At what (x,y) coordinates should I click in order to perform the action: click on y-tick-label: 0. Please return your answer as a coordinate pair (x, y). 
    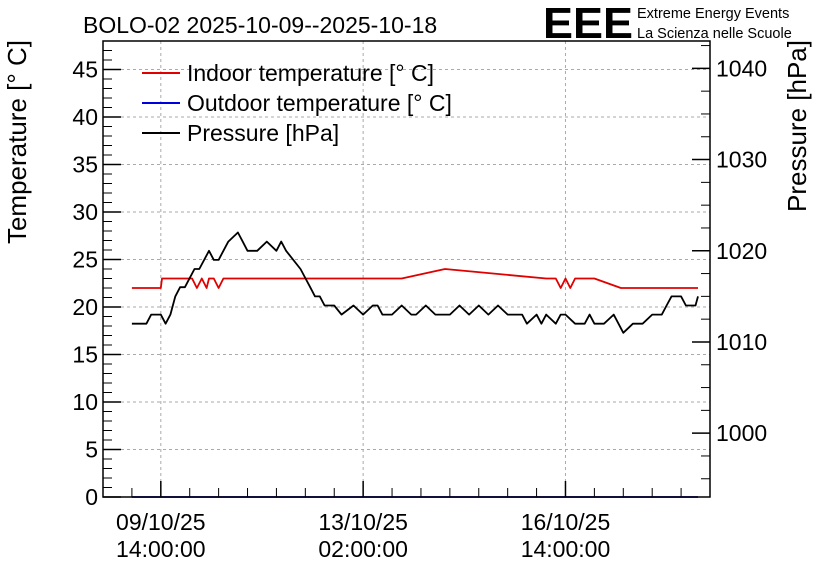
    Looking at the image, I should click on (91, 497).